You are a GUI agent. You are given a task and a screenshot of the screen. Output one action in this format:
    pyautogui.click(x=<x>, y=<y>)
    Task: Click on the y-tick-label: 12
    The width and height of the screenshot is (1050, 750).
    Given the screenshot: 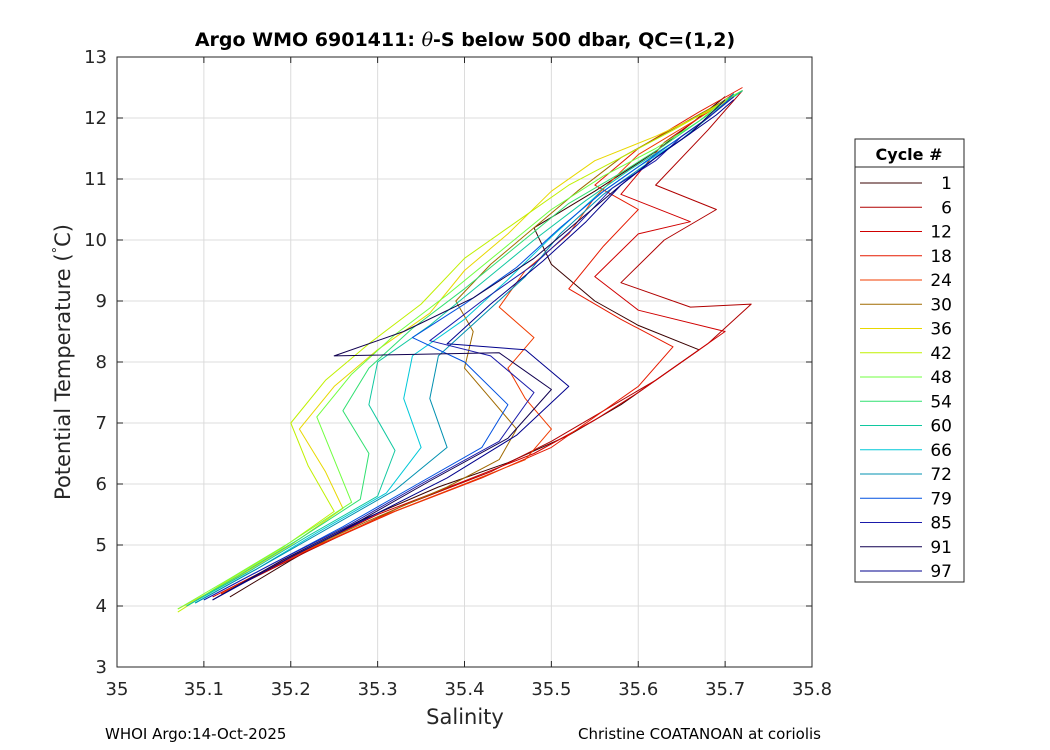 What is the action you would take?
    pyautogui.click(x=95, y=118)
    